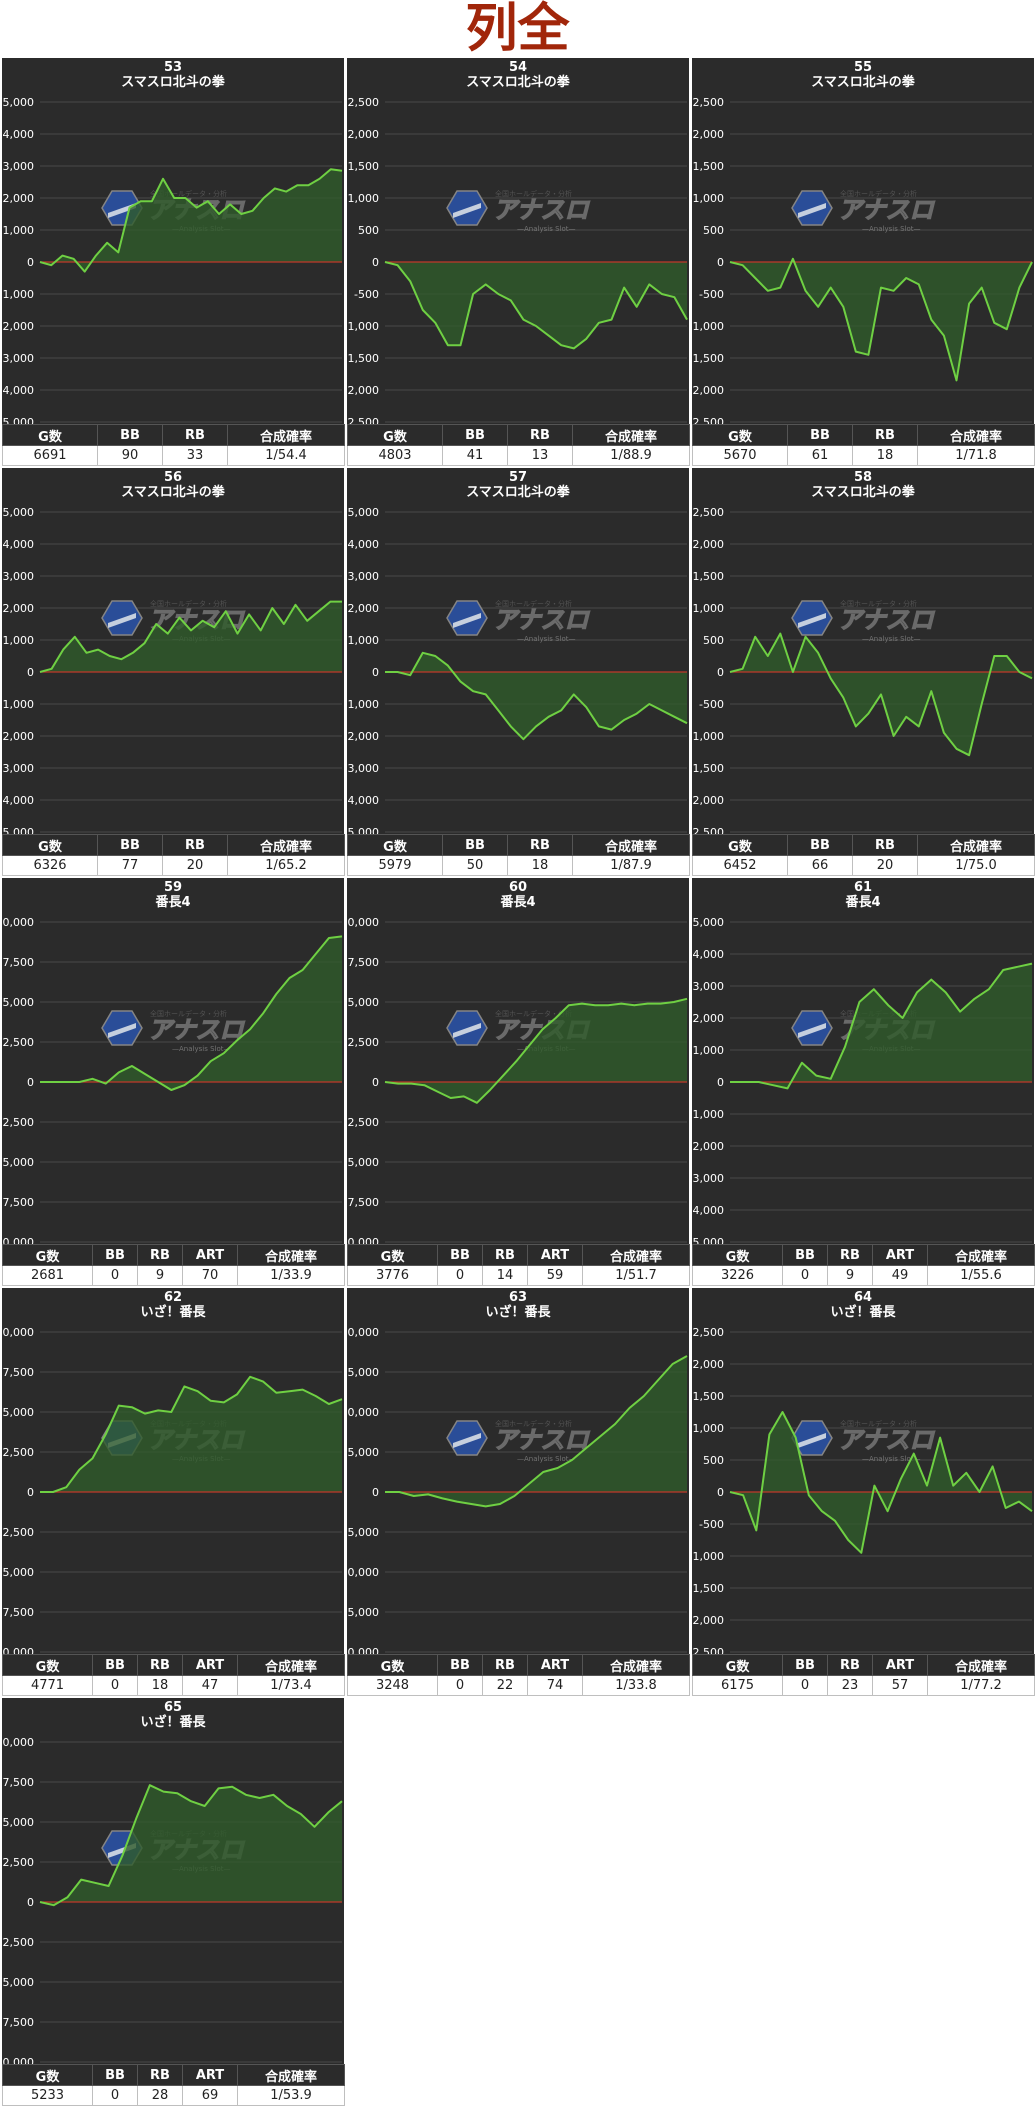  Describe the element at coordinates (517, 29) in the screenshot. I see `page-title: 列全` at that location.